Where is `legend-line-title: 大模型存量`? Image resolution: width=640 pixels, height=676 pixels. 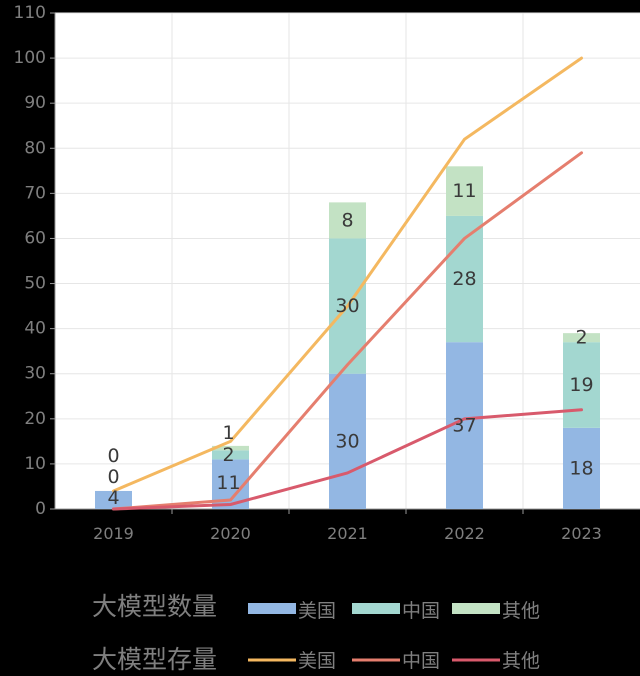
legend-line-title: 大模型存量 is located at coordinates (154, 659).